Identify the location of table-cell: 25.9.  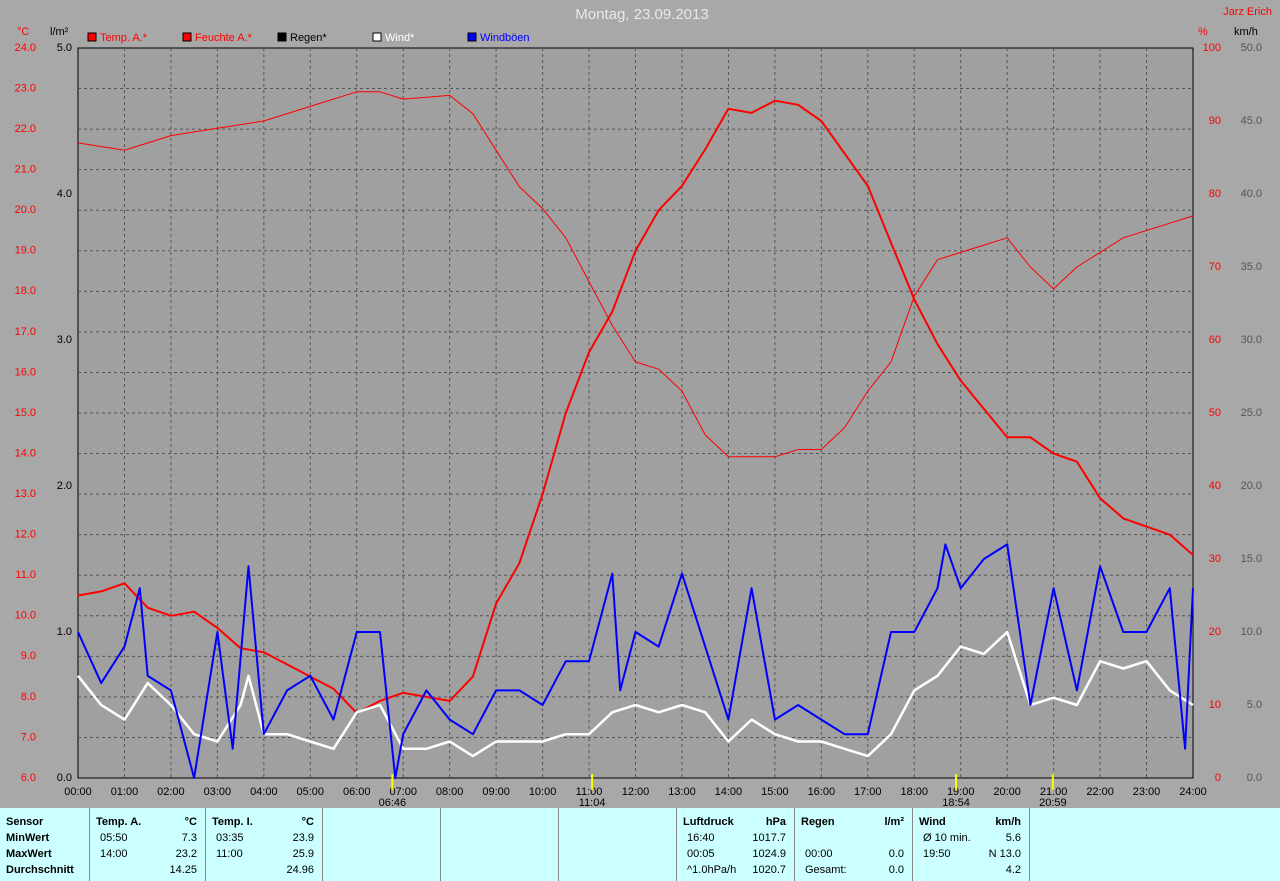
(303, 854).